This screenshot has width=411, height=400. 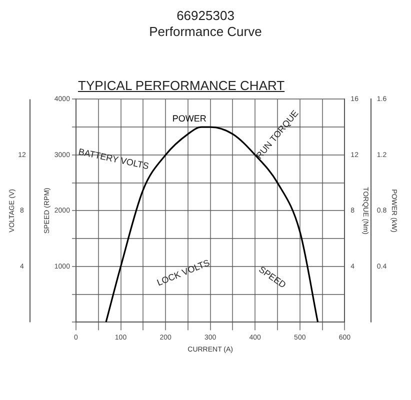 I want to click on series-label: POWER, so click(x=189, y=119).